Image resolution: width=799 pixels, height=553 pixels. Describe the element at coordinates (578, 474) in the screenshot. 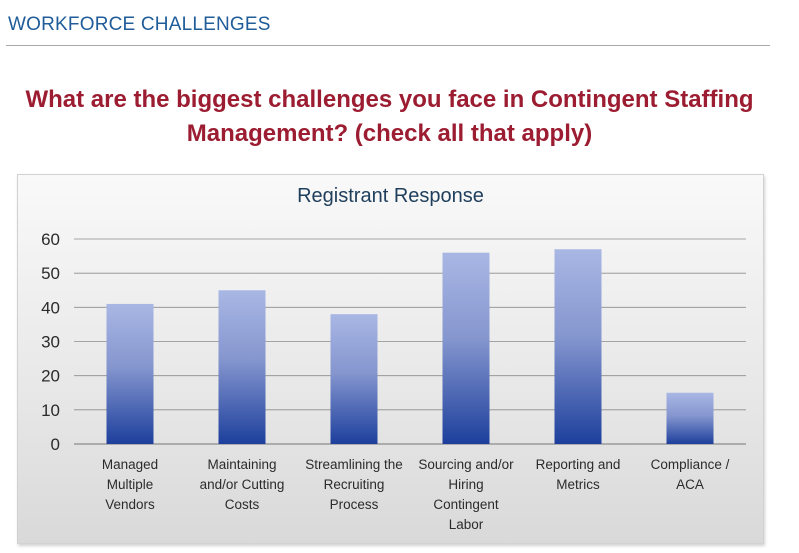

I see `x-tick-label: Reporting and Metrics` at that location.